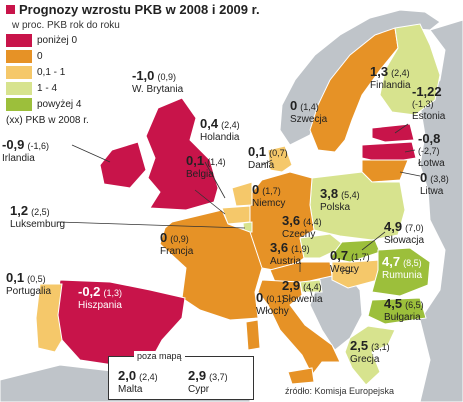 Image resolution: width=463 pixels, height=402 pixels. I want to click on inset-title: poza mapą, so click(159, 356).